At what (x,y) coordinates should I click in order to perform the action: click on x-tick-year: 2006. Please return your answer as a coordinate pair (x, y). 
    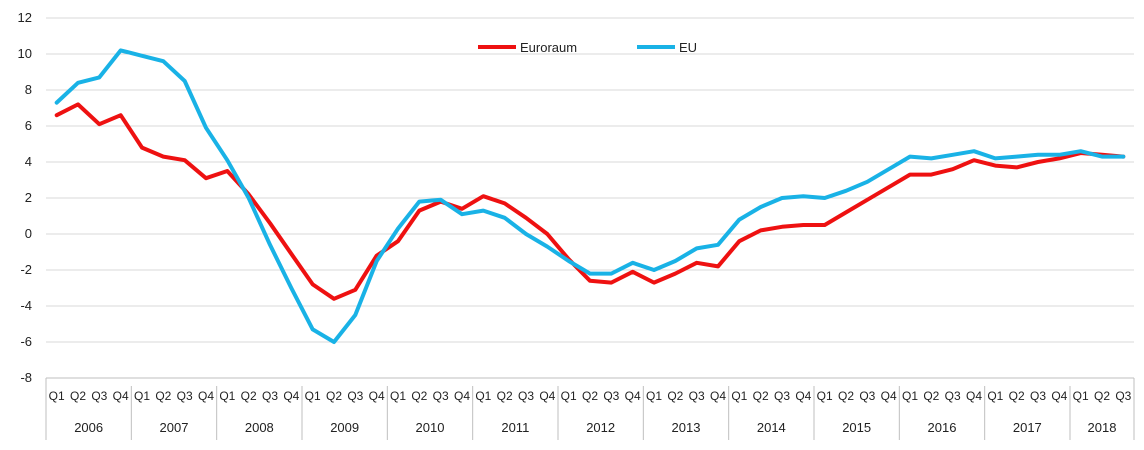
    Looking at the image, I should click on (88, 427).